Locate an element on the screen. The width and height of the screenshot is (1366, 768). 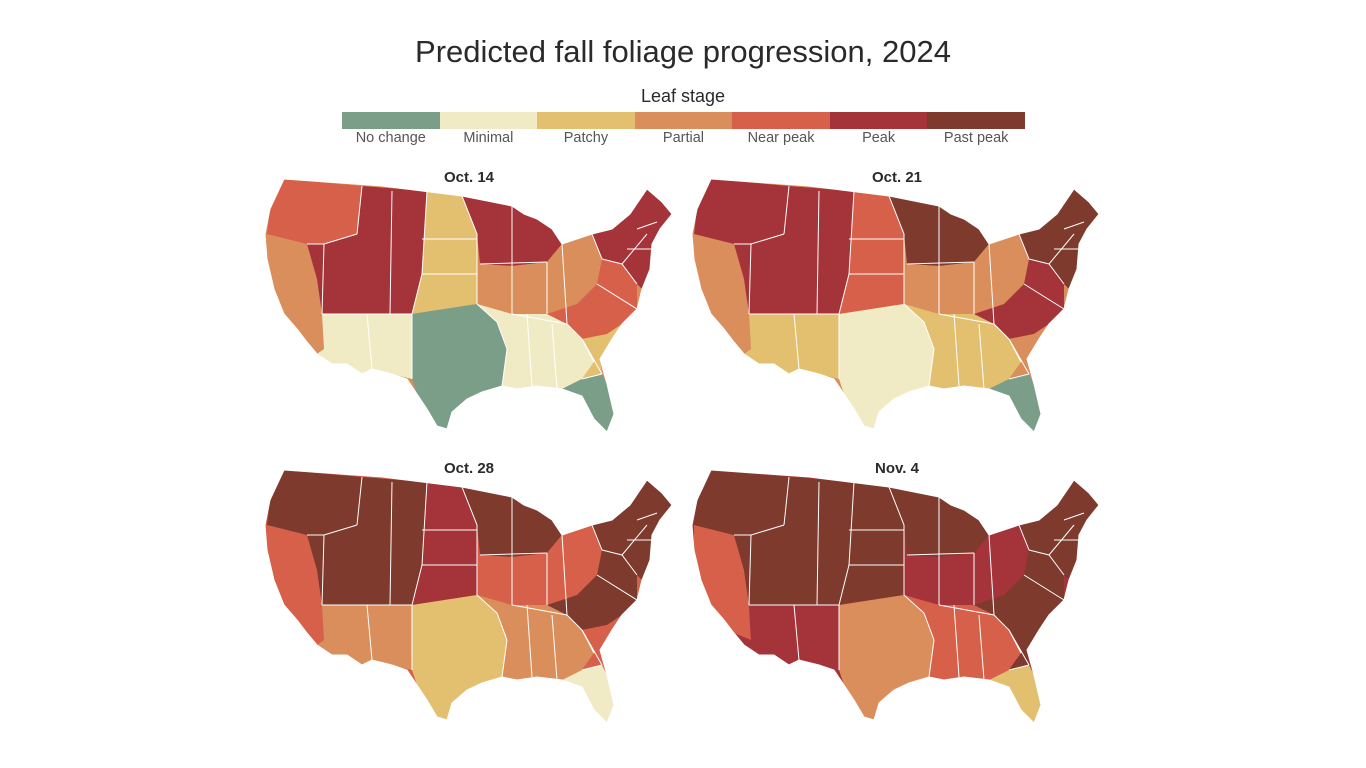
legend-item-partial: Partial is located at coordinates (683, 129).